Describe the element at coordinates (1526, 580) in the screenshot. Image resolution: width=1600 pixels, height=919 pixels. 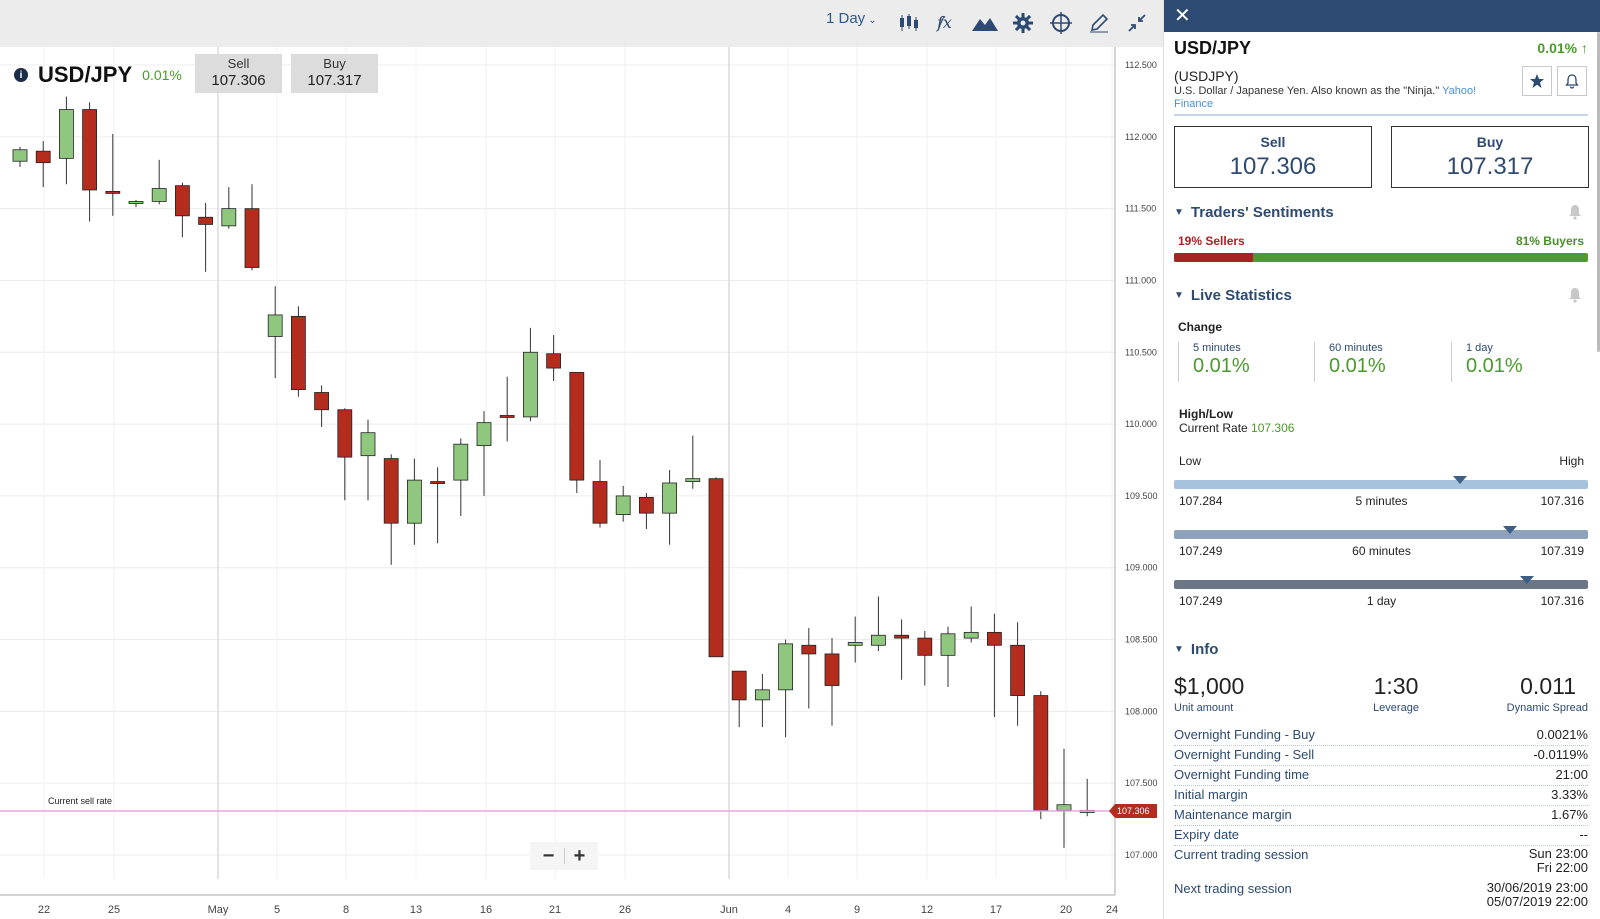
I see `range-marker-icon` at that location.